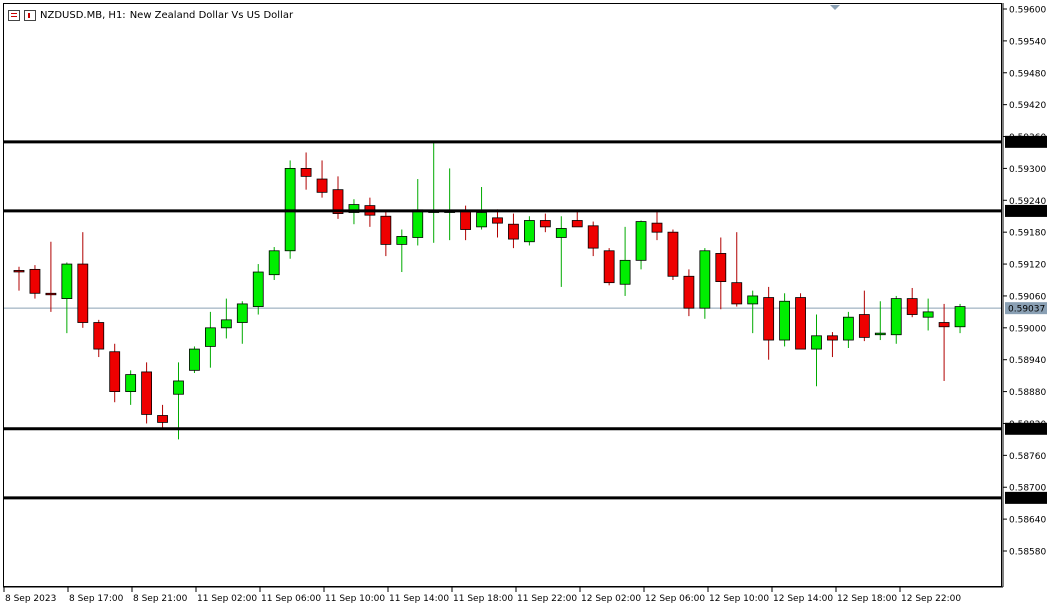 This screenshot has width=1057, height=606. I want to click on time-tick-label: 11 Sep 14:00, so click(419, 599).